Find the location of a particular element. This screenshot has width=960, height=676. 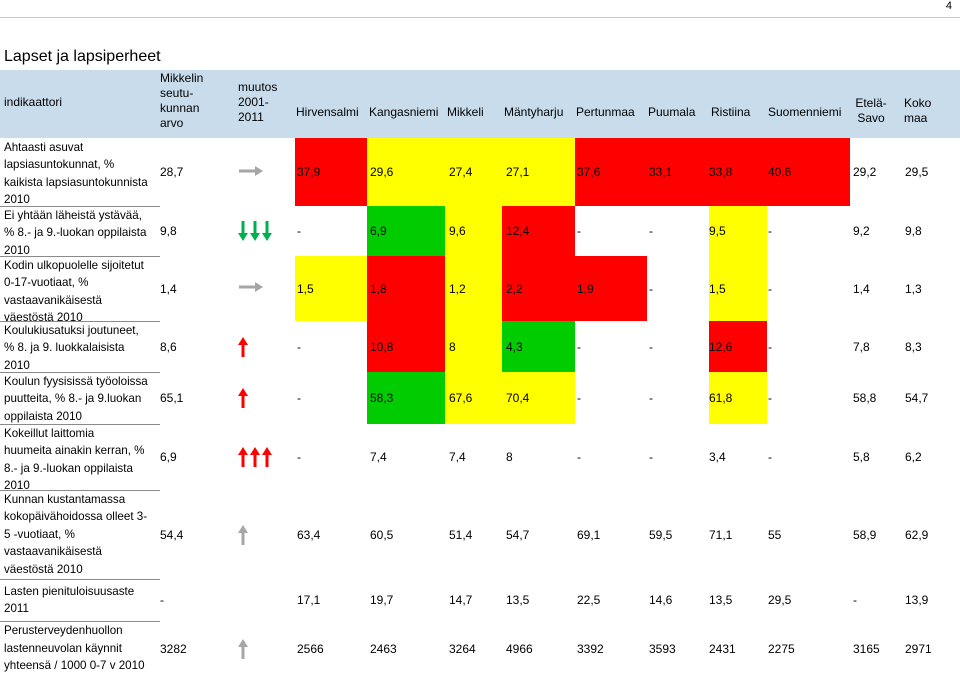

value-hirvensalmi: 1,5 is located at coordinates (305, 288).